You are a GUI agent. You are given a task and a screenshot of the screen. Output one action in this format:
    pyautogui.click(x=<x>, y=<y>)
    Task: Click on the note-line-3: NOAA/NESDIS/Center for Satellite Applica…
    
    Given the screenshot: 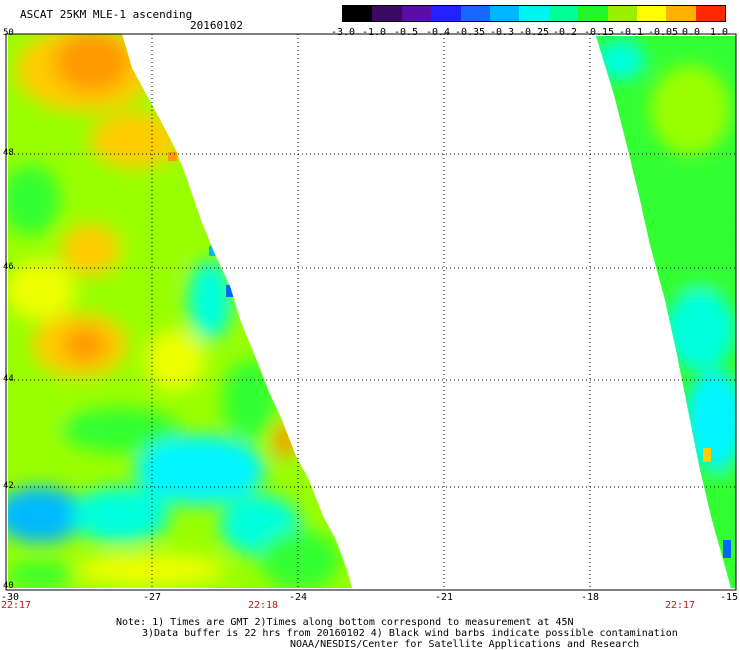 What is the action you would take?
    pyautogui.click(x=465, y=644)
    